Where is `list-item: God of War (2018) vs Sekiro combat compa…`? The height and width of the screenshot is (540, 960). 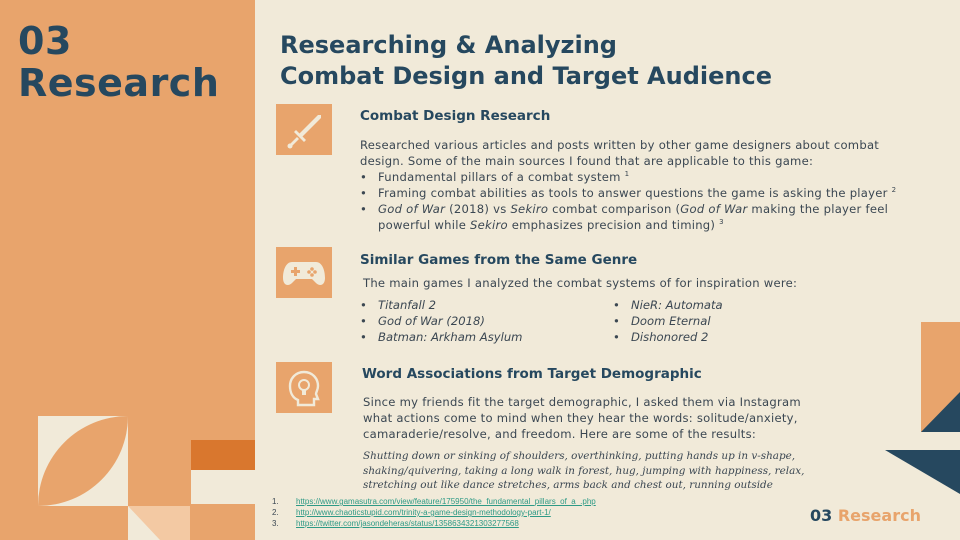
list-item: God of War (2018) vs Sekiro combat compa… is located at coordinates (645, 217).